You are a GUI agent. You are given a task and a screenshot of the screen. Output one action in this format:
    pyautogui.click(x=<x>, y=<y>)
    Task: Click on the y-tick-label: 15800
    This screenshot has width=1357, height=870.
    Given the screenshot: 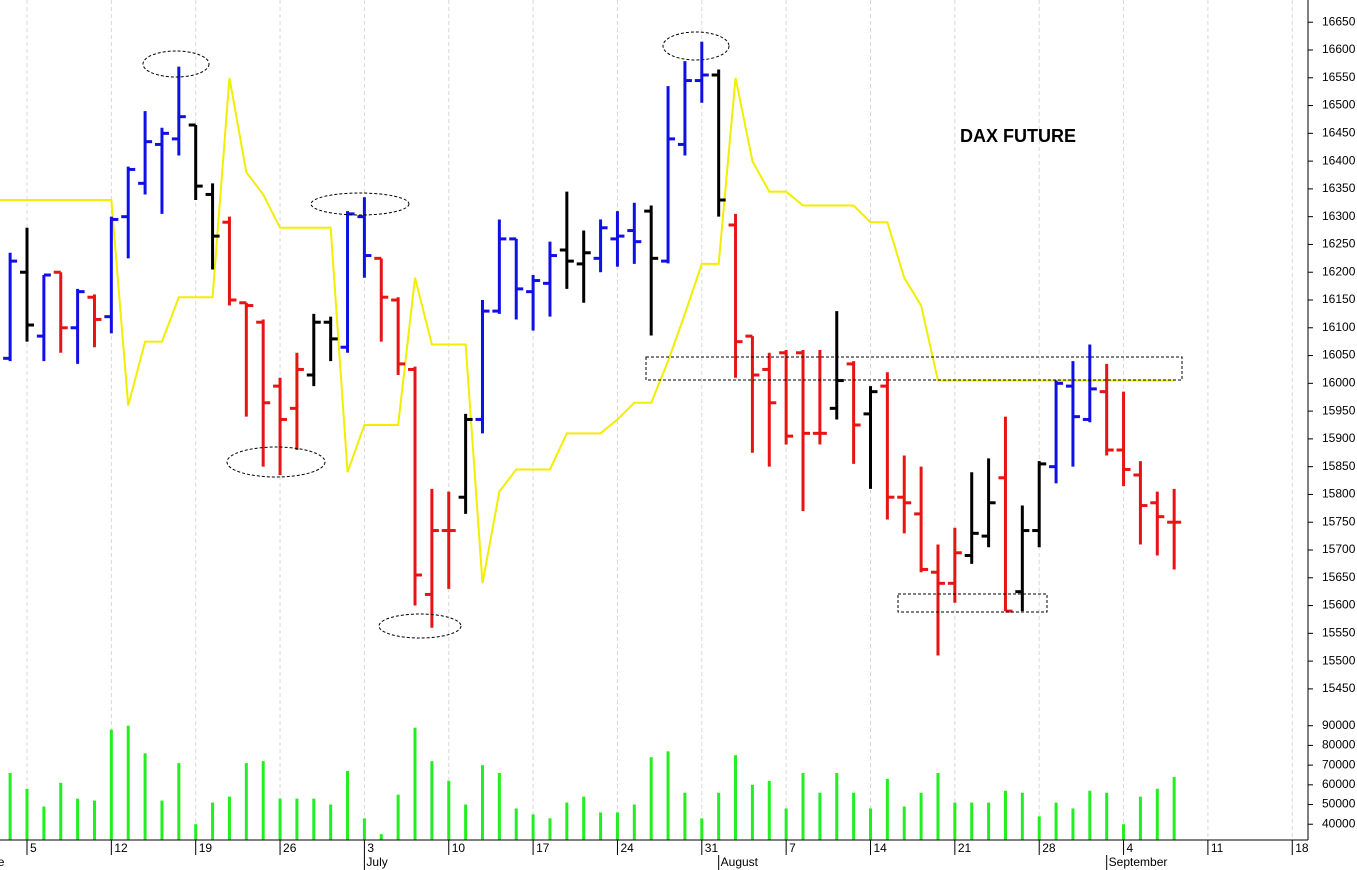 What is the action you would take?
    pyautogui.click(x=1339, y=494)
    